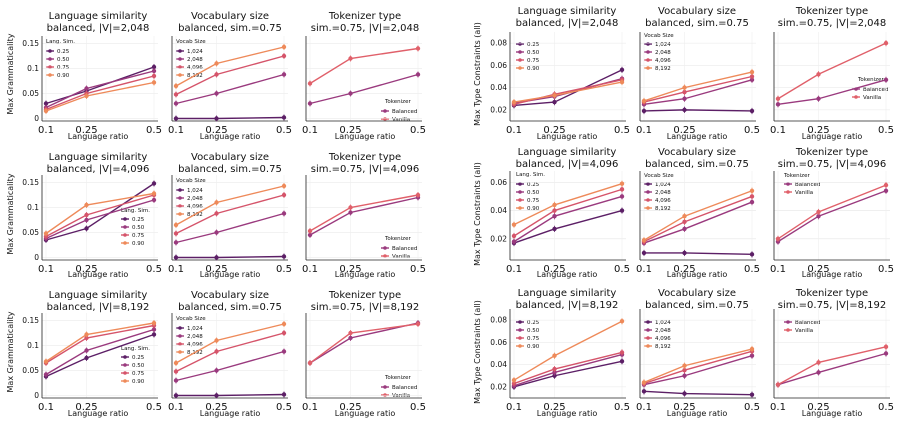  Describe the element at coordinates (98, 169) in the screenshot. I see `panel-subtitle: balanced, |V|=4,096` at that location.